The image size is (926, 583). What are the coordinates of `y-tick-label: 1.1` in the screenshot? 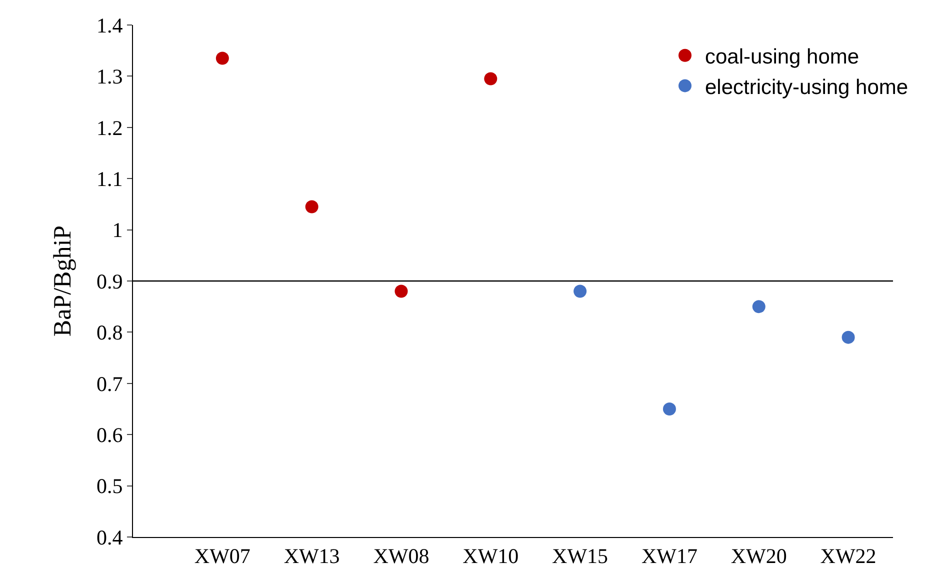 It's located at (109, 178).